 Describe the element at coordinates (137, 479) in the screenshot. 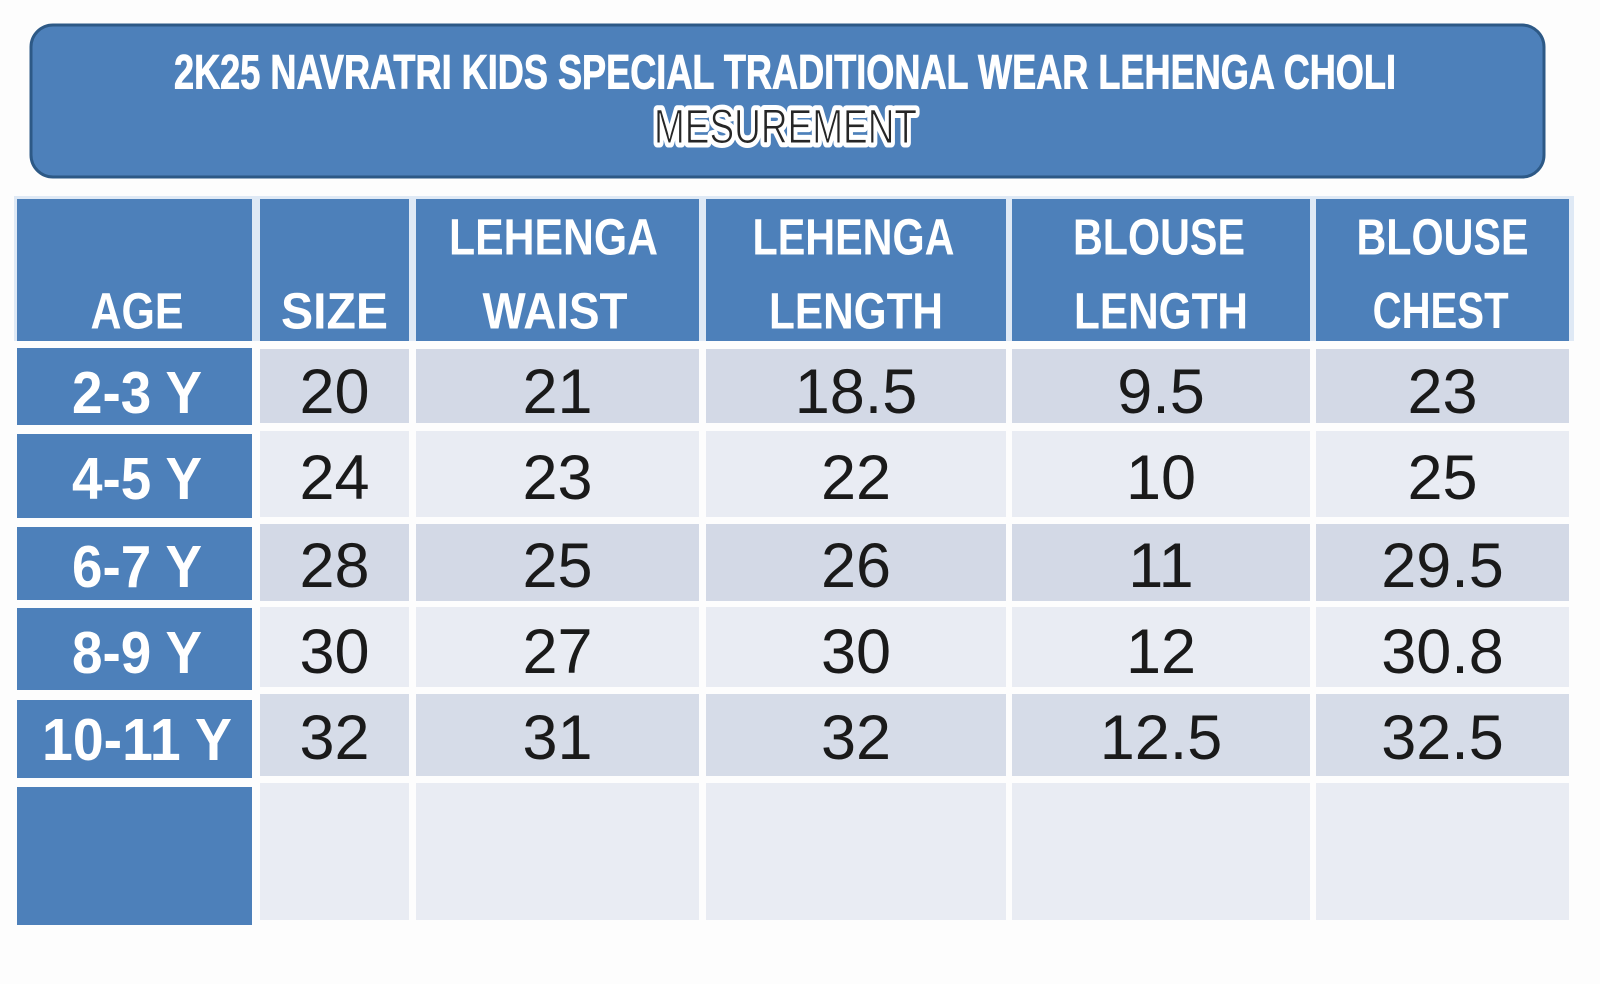

I see `svg-text: 4-5 Y` at that location.